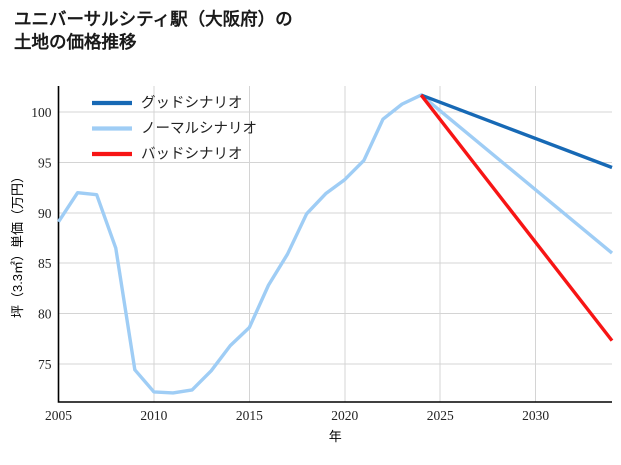  Describe the element at coordinates (535, 415) in the screenshot. I see `x-axis-tick-label: 2030` at that location.